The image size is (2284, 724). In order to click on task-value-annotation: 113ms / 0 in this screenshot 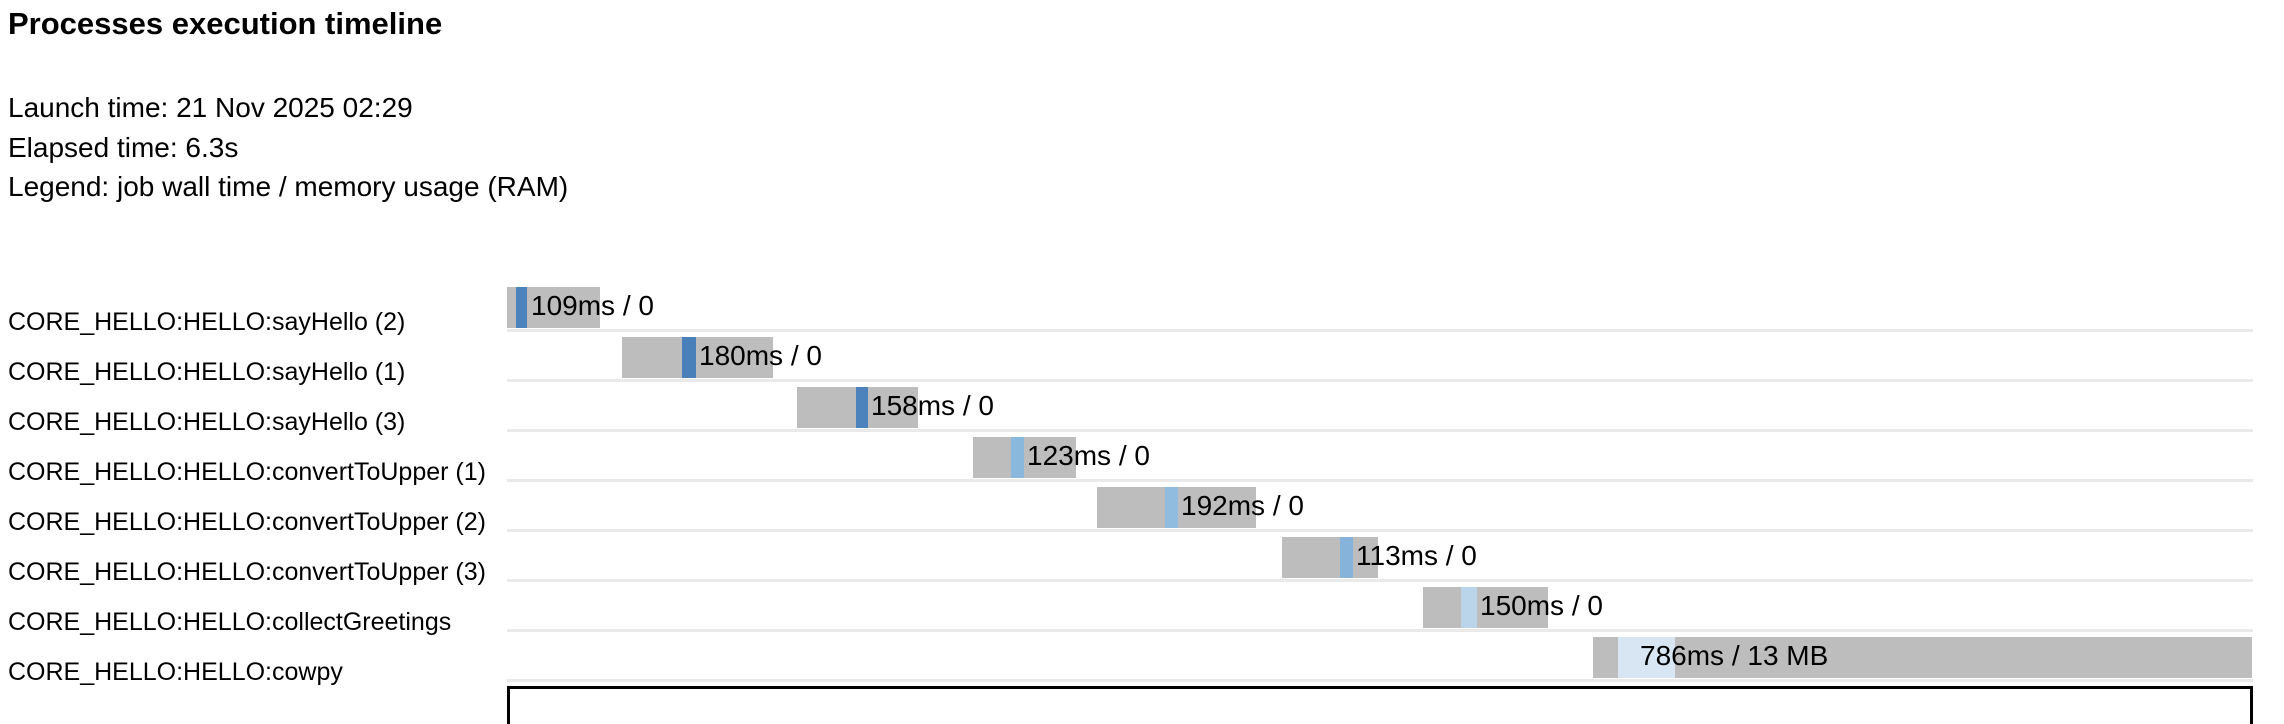, I will do `click(1416, 555)`.